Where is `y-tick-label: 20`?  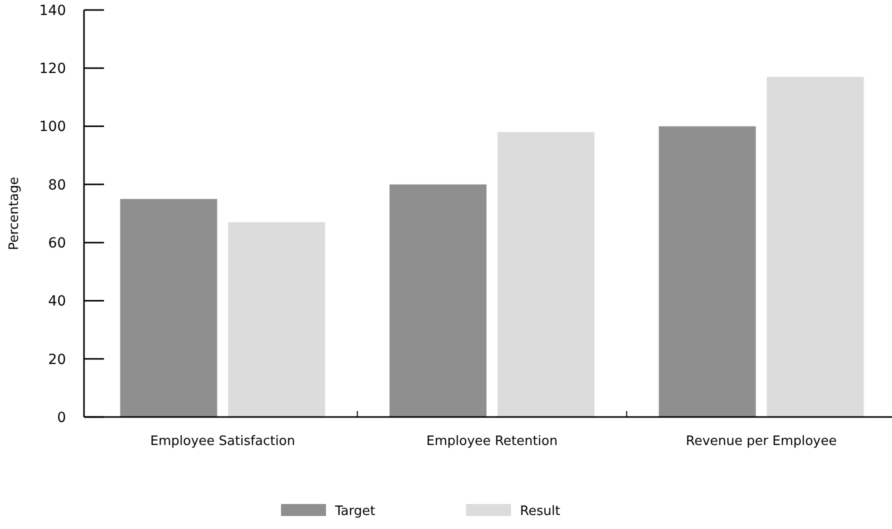 y-tick-label: 20 is located at coordinates (57, 360).